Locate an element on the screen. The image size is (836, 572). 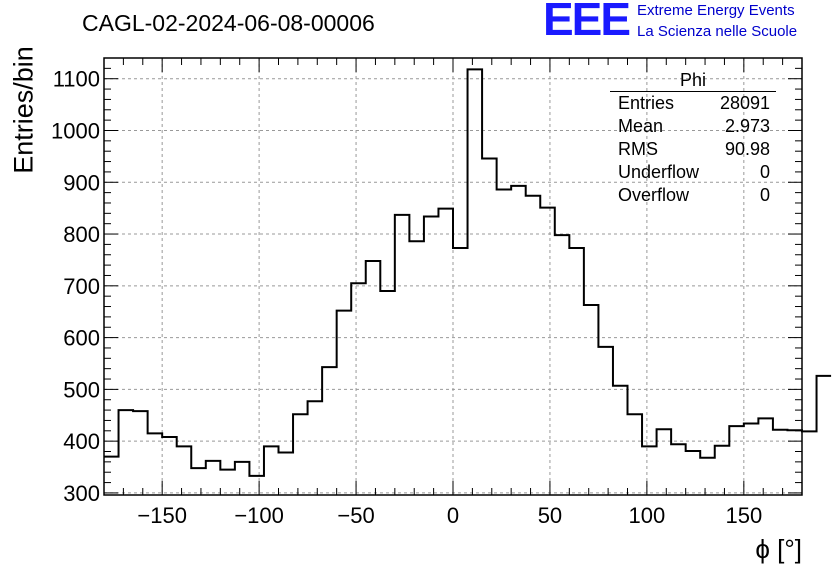
y-tick-label: 1000 is located at coordinates (75, 130).